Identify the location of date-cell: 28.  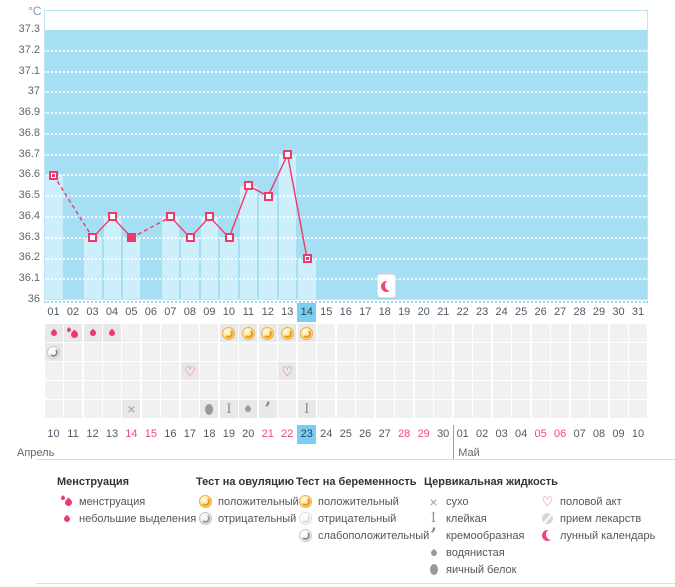
(404, 434).